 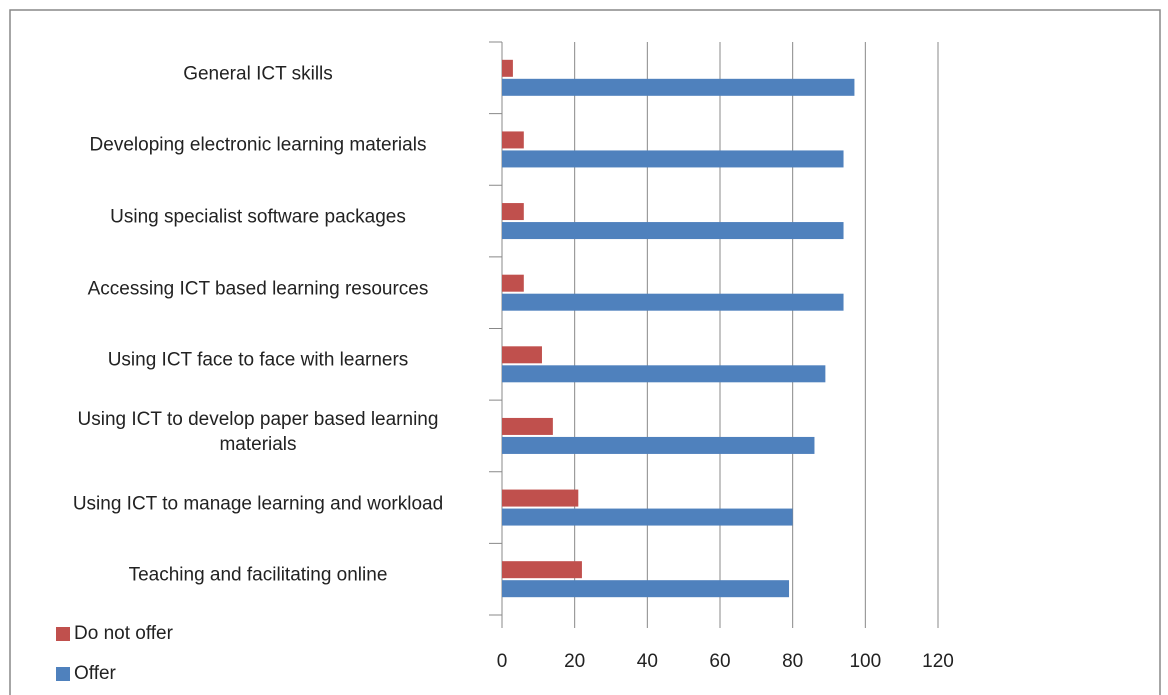 I want to click on y-tick-label: Developing electronic learning materials, so click(x=258, y=145).